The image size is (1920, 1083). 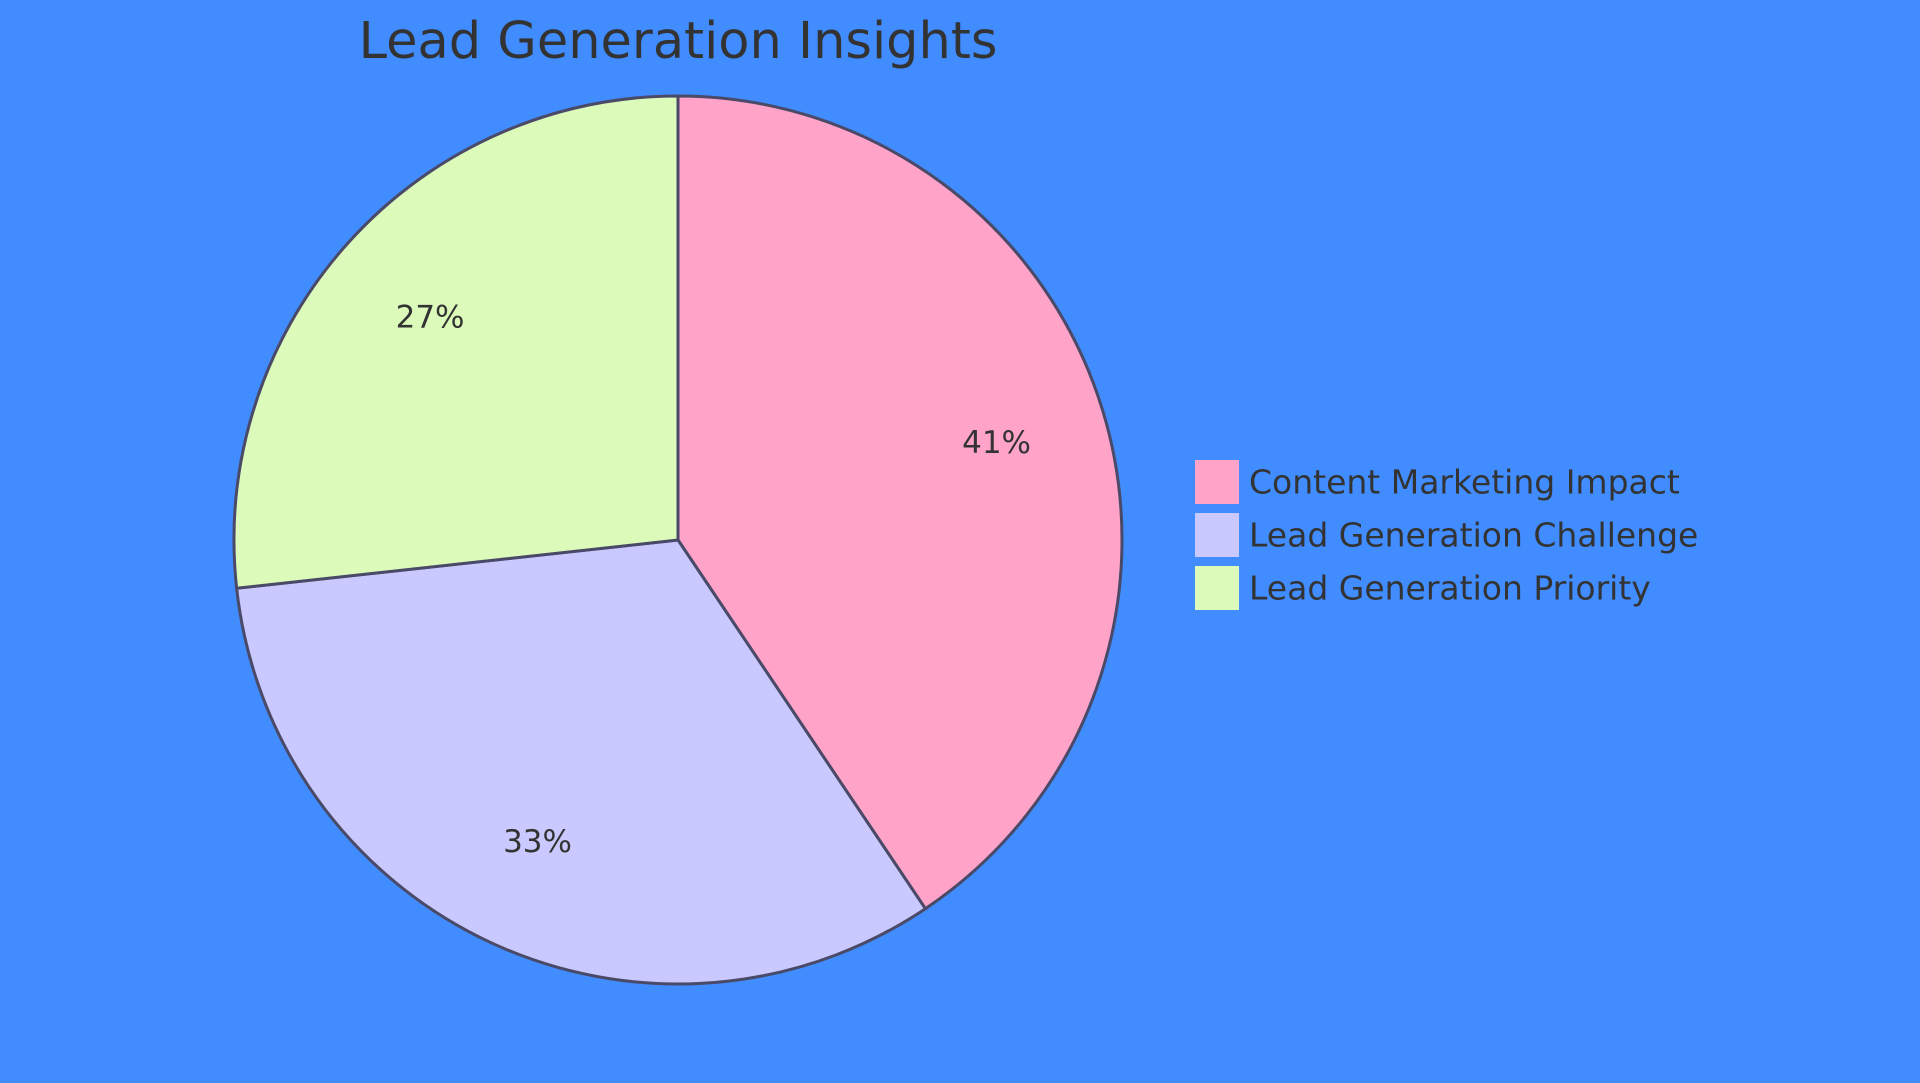 What do you see at coordinates (678, 41) in the screenshot?
I see `chart-title: Lead Generation Insights` at bounding box center [678, 41].